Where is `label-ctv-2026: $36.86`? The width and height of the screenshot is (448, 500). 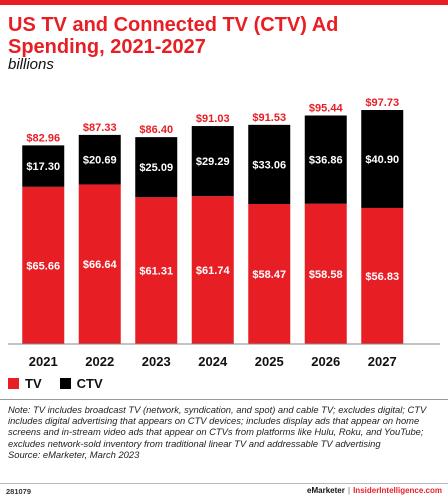 label-ctv-2026: $36.86 is located at coordinates (326, 161).